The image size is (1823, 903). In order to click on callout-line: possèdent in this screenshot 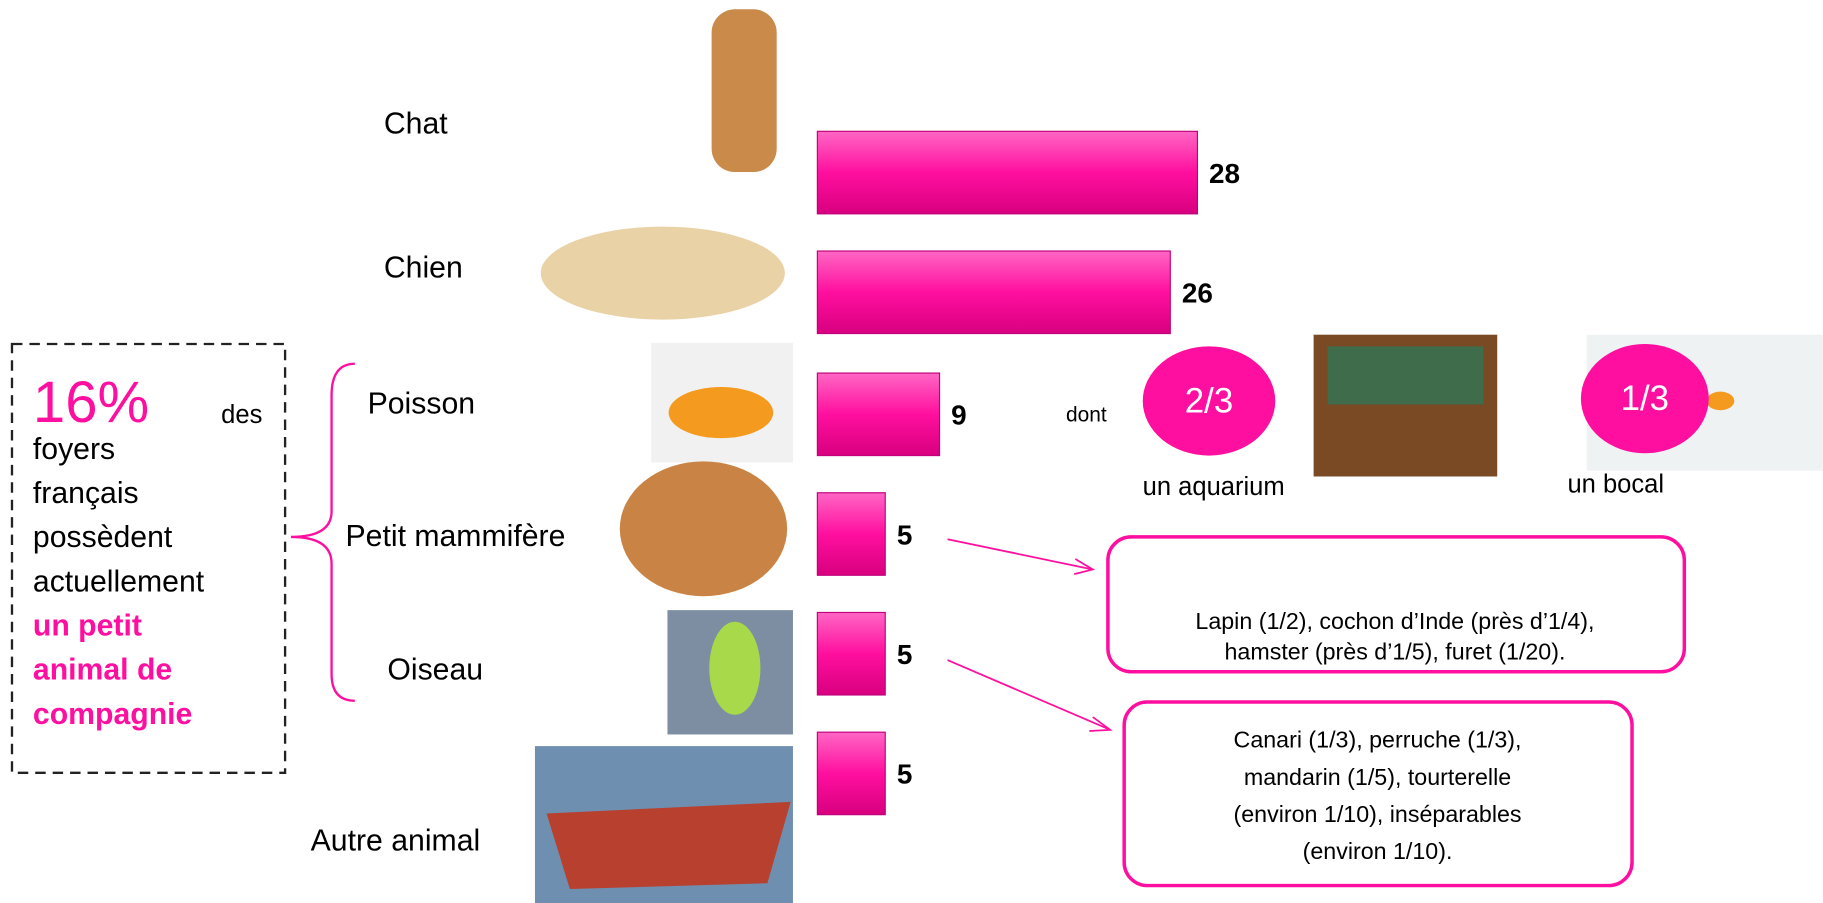, I will do `click(103, 537)`.